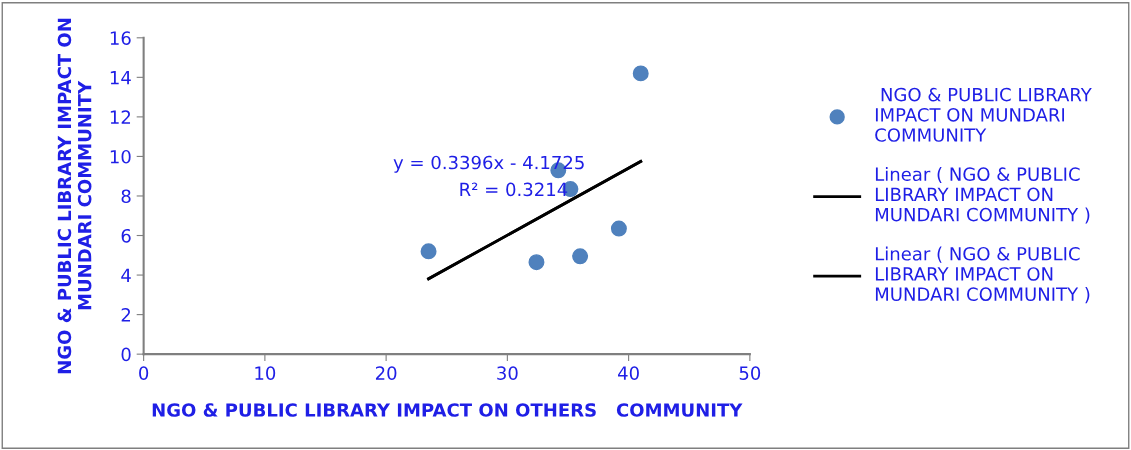  Describe the element at coordinates (447, 410) in the screenshot. I see `x-axis-title: NGO & PUBLIC LIBRARY IMPACT ON OTHERS COMMUNITY` at that location.